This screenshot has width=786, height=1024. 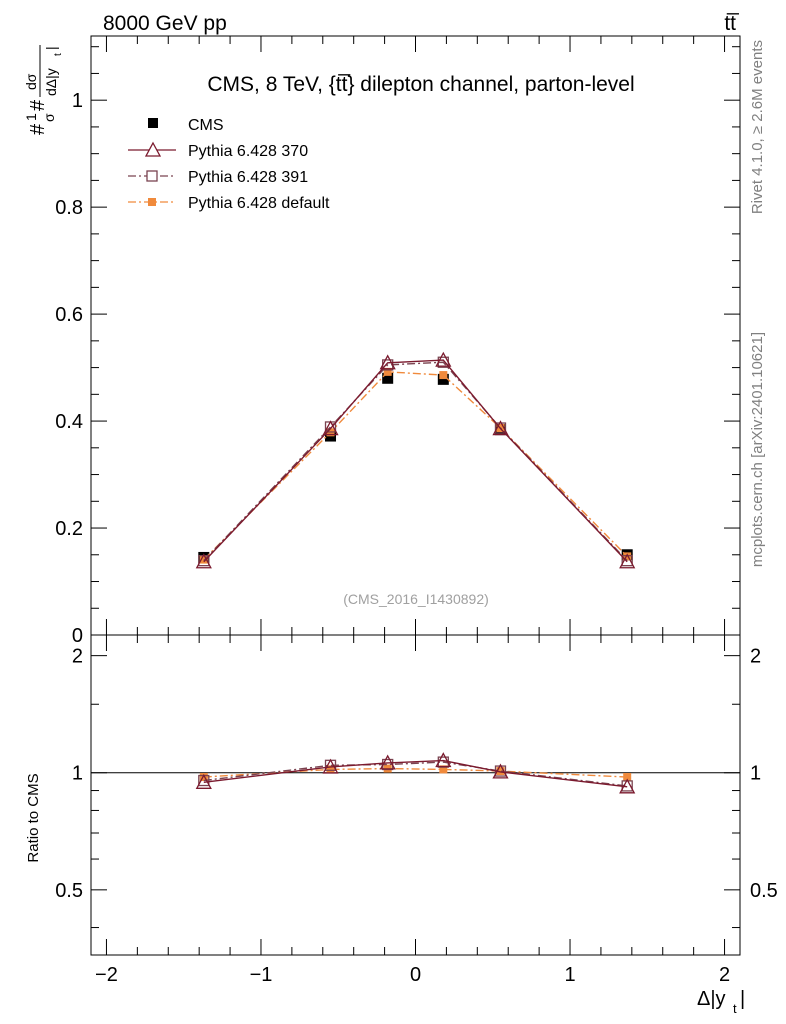 I want to click on ratio-ytick-label-right: 1, so click(x=755, y=774).